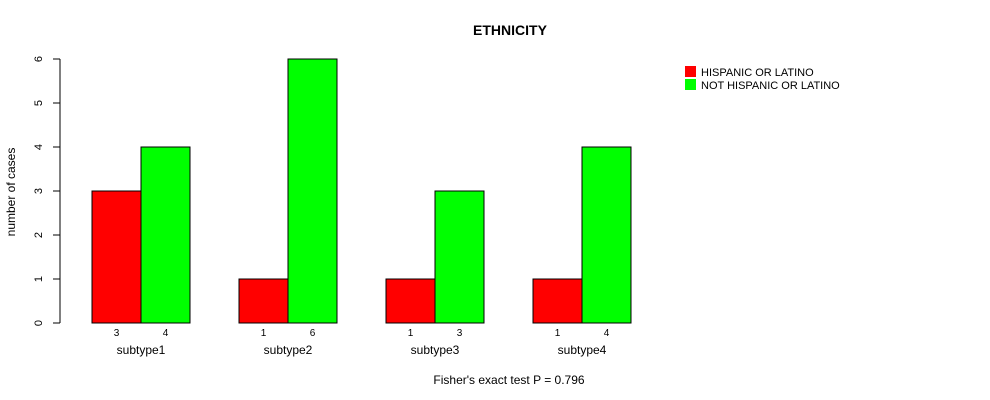  Describe the element at coordinates (39, 191) in the screenshot. I see `y-tick-label: 3` at that location.